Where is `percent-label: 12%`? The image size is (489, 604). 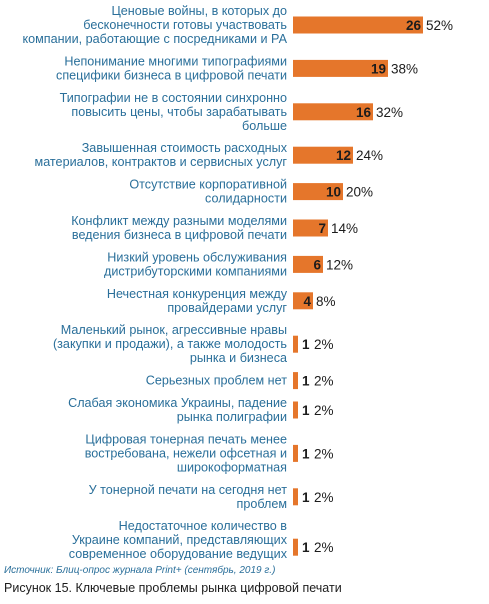 percent-label: 12% is located at coordinates (339, 264).